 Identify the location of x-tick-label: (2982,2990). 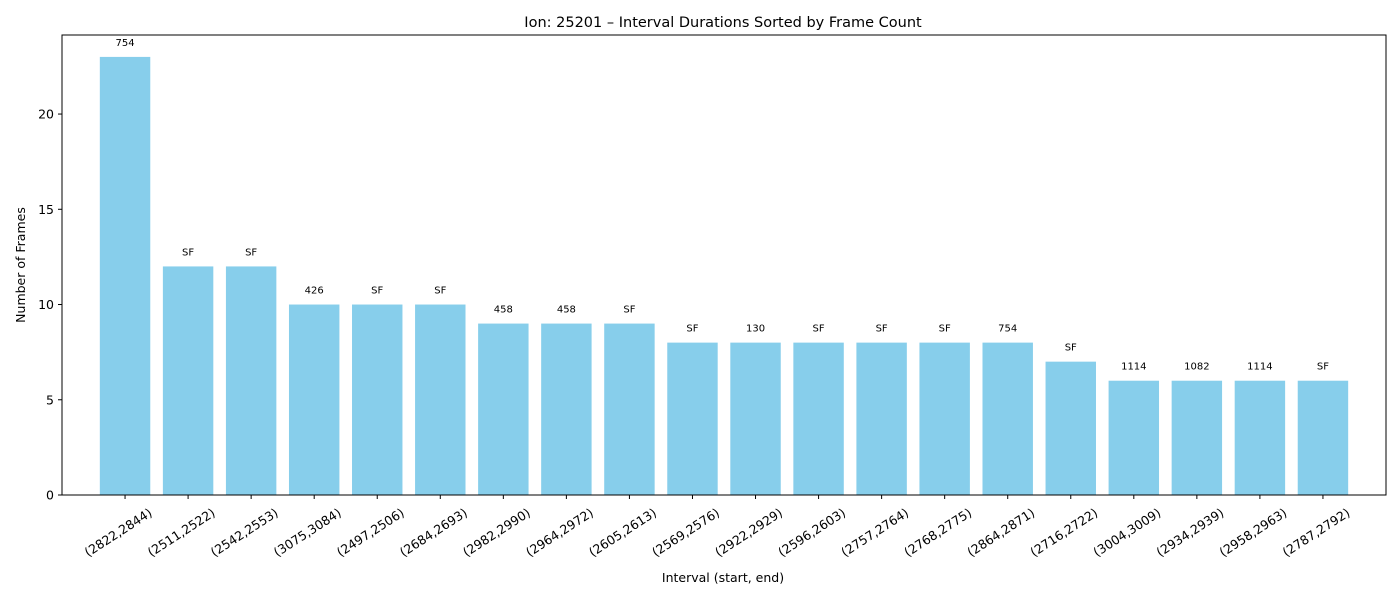
(496, 532).